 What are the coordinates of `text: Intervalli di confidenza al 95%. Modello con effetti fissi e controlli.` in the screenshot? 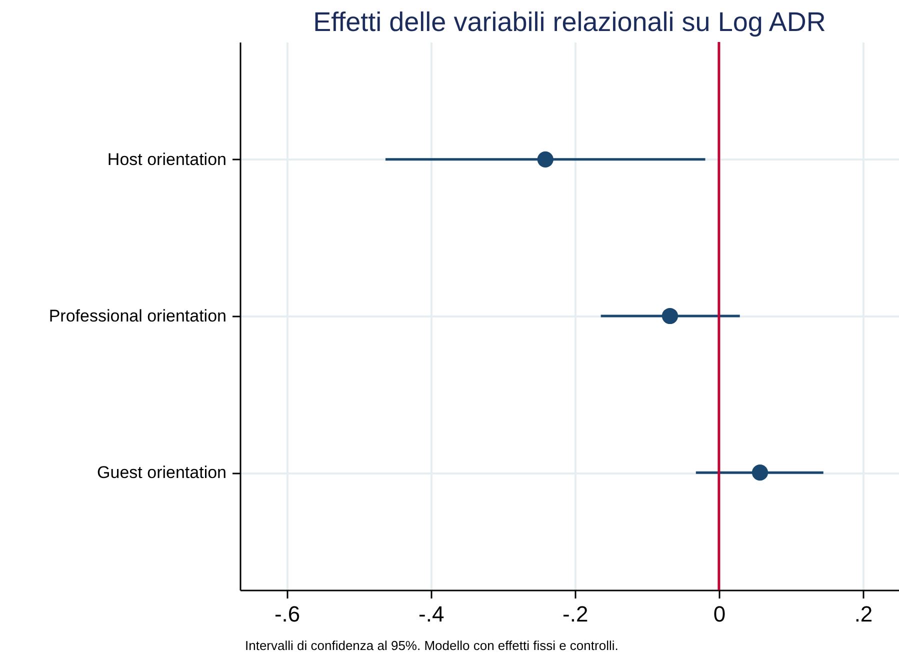 It's located at (431, 645).